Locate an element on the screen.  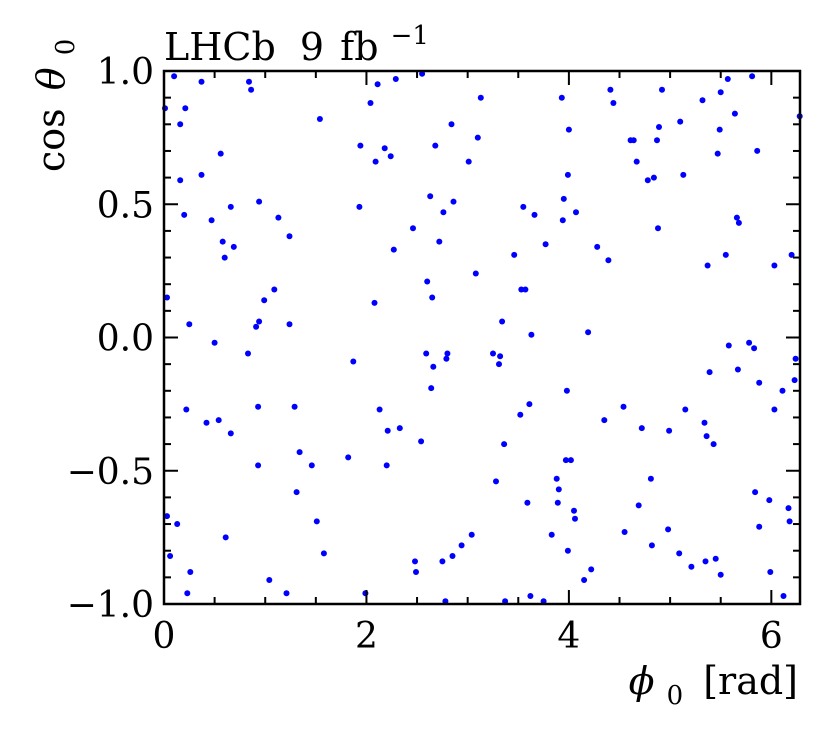
luminosity-exponent: −1 is located at coordinates (410, 36).